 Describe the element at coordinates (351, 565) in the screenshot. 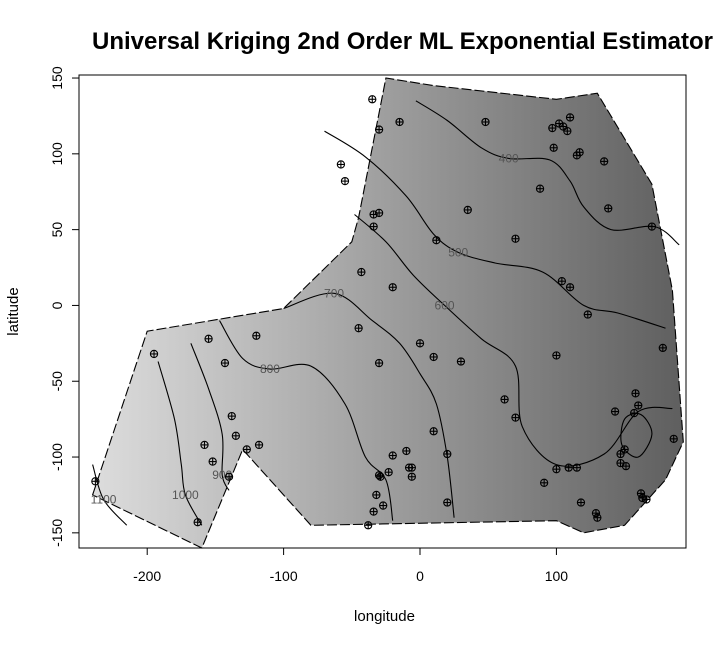

I see `x-axis: -200 -100 0 100` at that location.